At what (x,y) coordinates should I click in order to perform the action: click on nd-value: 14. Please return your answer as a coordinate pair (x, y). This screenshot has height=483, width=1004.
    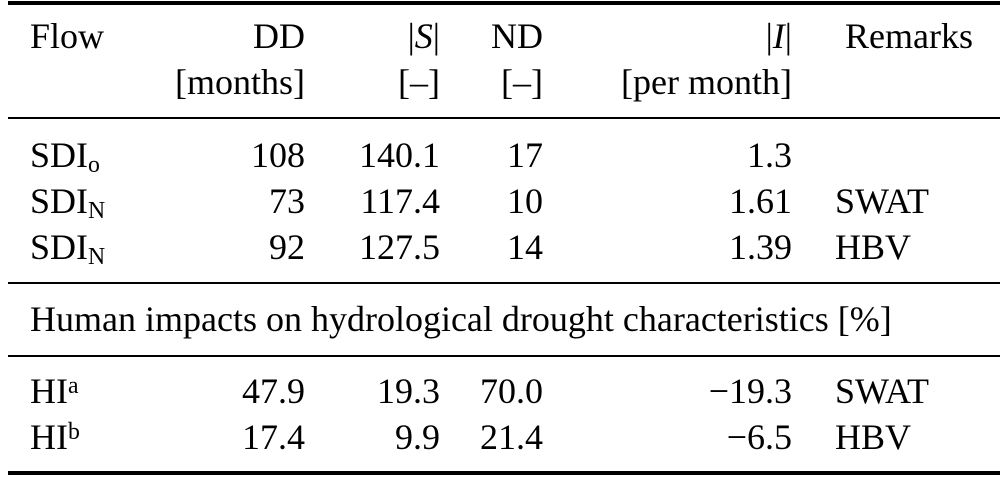
    Looking at the image, I should click on (525, 247).